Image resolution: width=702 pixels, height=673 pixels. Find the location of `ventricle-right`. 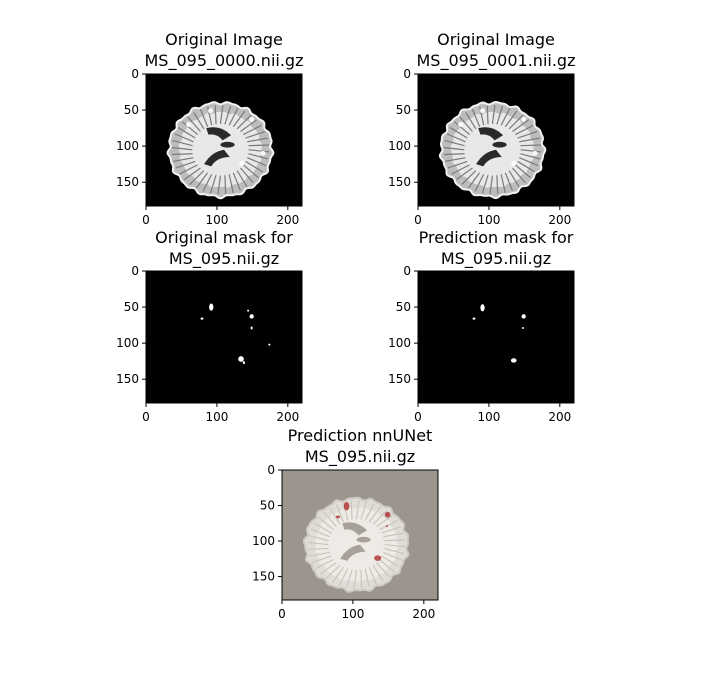

ventricle-right is located at coordinates (217, 158).